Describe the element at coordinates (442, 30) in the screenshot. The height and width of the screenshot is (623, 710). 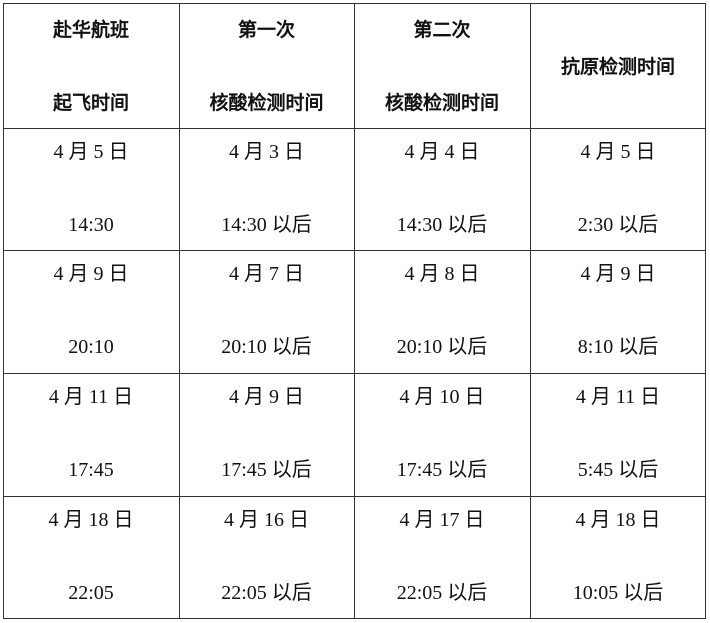
I see `header-line1: 第二次` at that location.